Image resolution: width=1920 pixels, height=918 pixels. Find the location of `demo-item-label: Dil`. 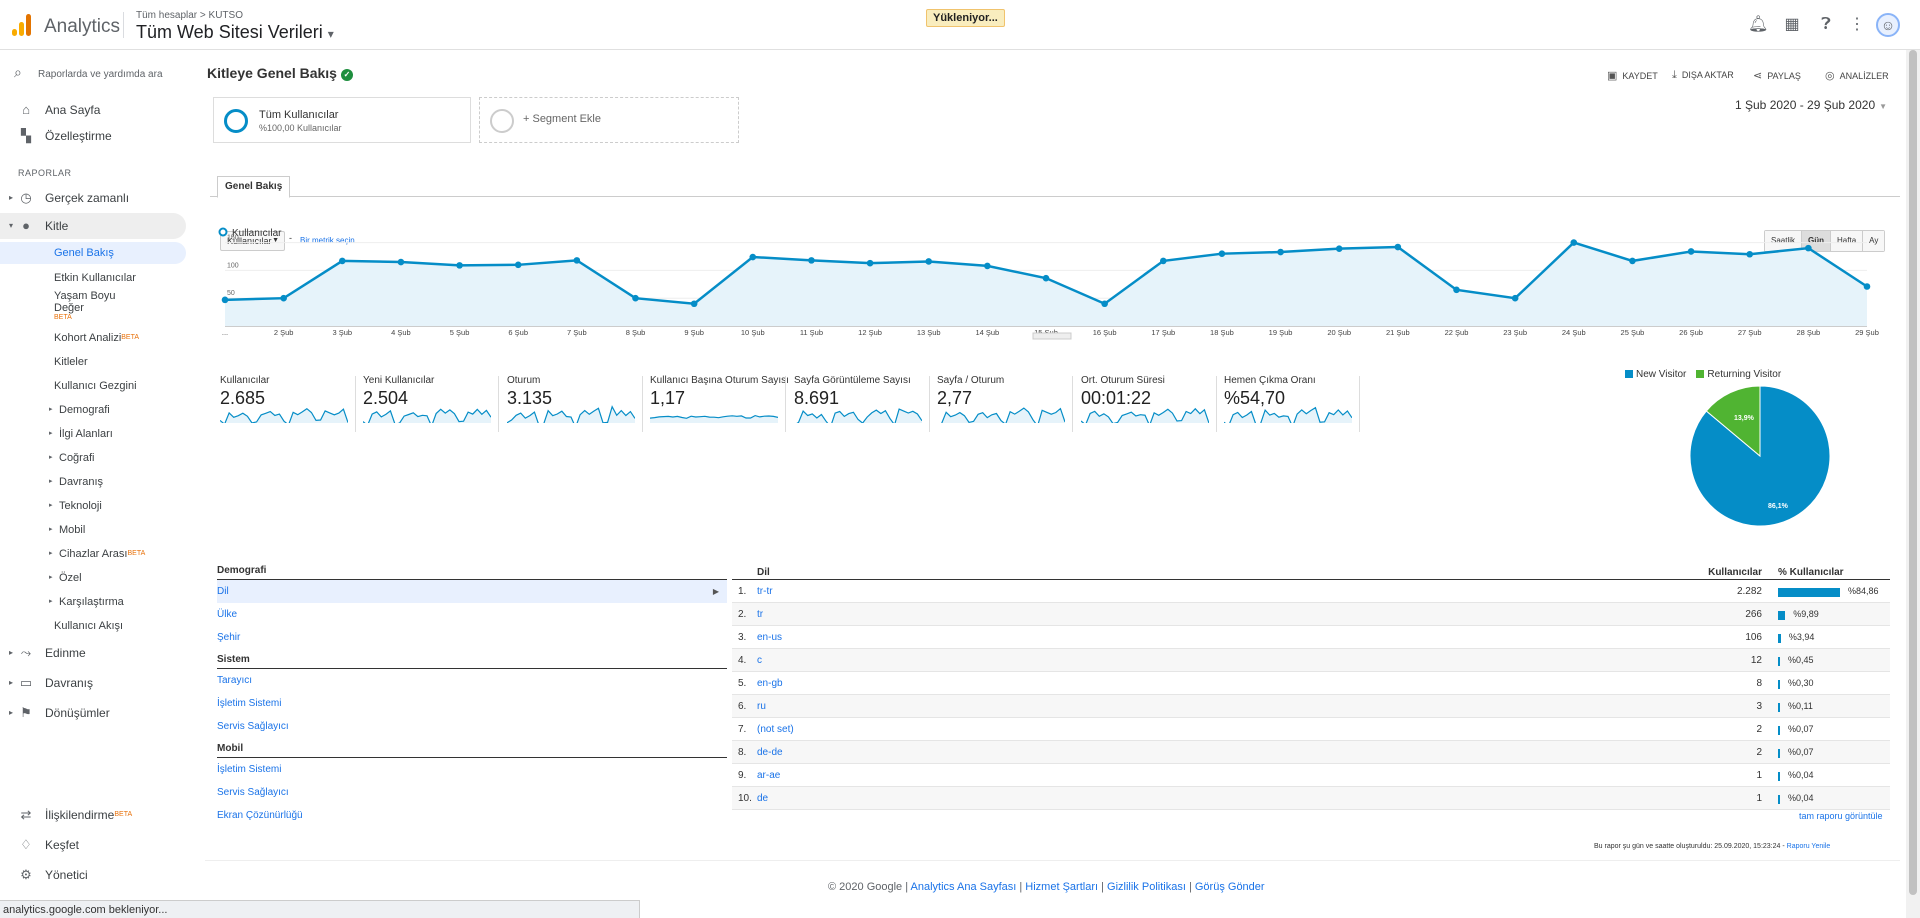

demo-item-label: Dil is located at coordinates (223, 591).